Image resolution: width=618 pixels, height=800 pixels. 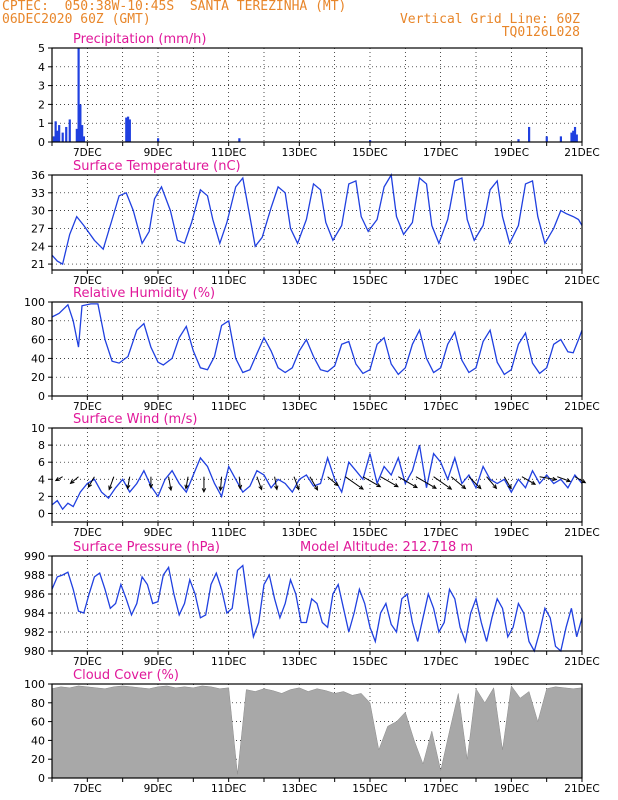 What do you see at coordinates (299, 281) in the screenshot?
I see `temperature-xtick-label: 13DEC` at bounding box center [299, 281].